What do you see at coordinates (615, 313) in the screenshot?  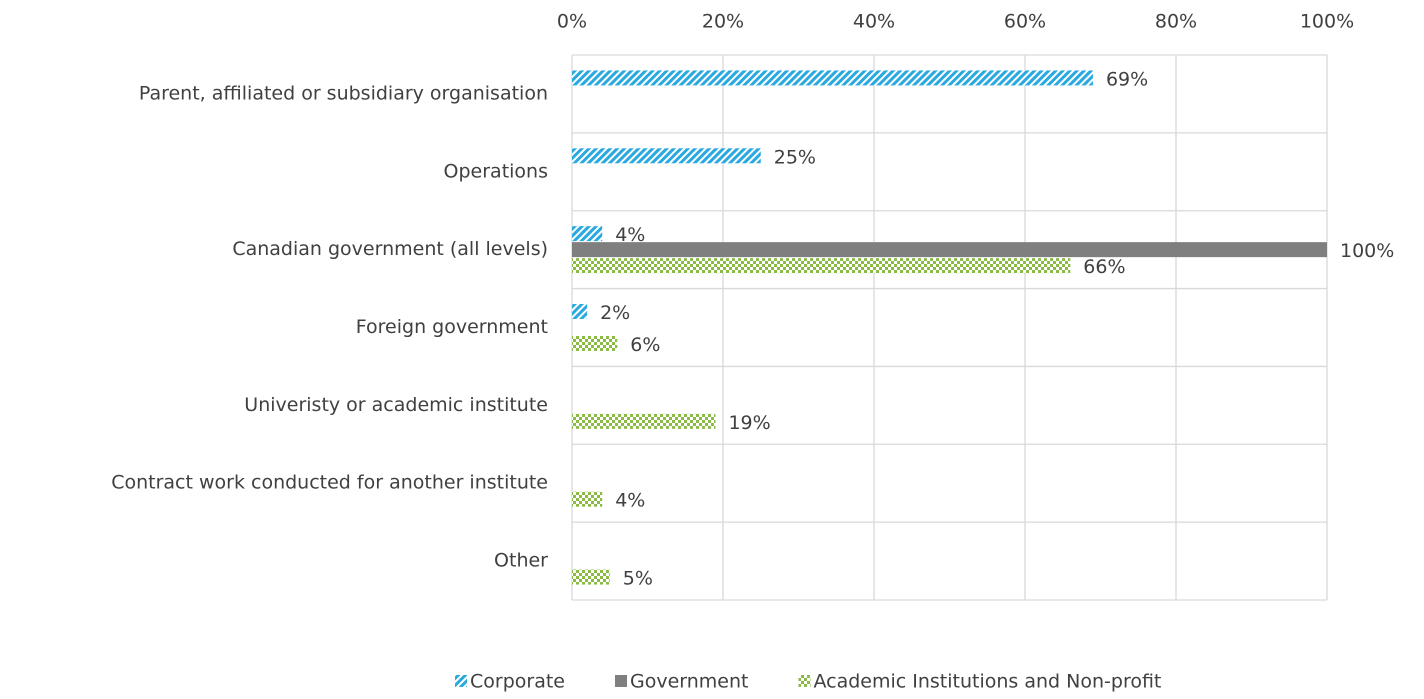 I see `data-label: 2%` at bounding box center [615, 313].